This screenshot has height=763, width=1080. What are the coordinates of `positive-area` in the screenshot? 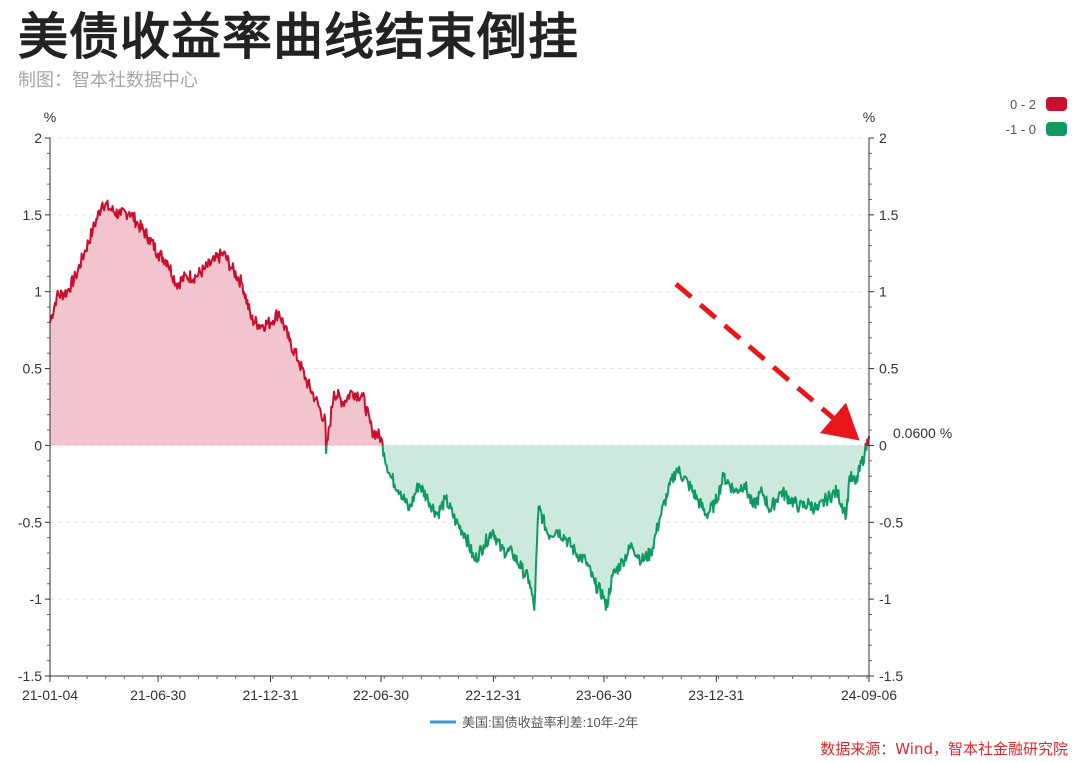 It's located at (188, 323).